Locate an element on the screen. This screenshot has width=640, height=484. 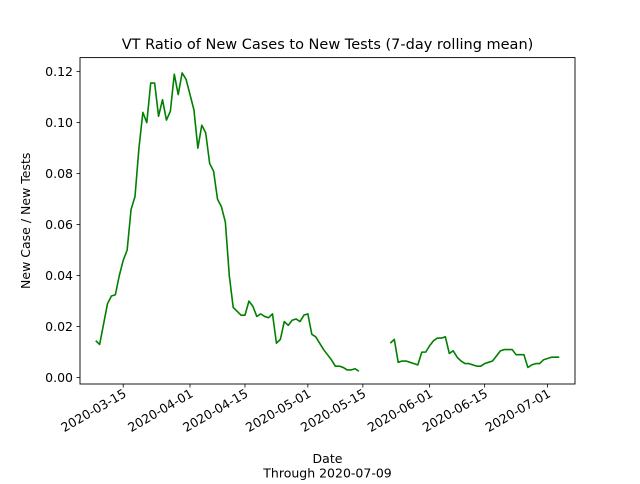
y-axis: 0.00 0.02 0.04 0.06 0.08 0.10 0.12 is located at coordinates (62, 224).